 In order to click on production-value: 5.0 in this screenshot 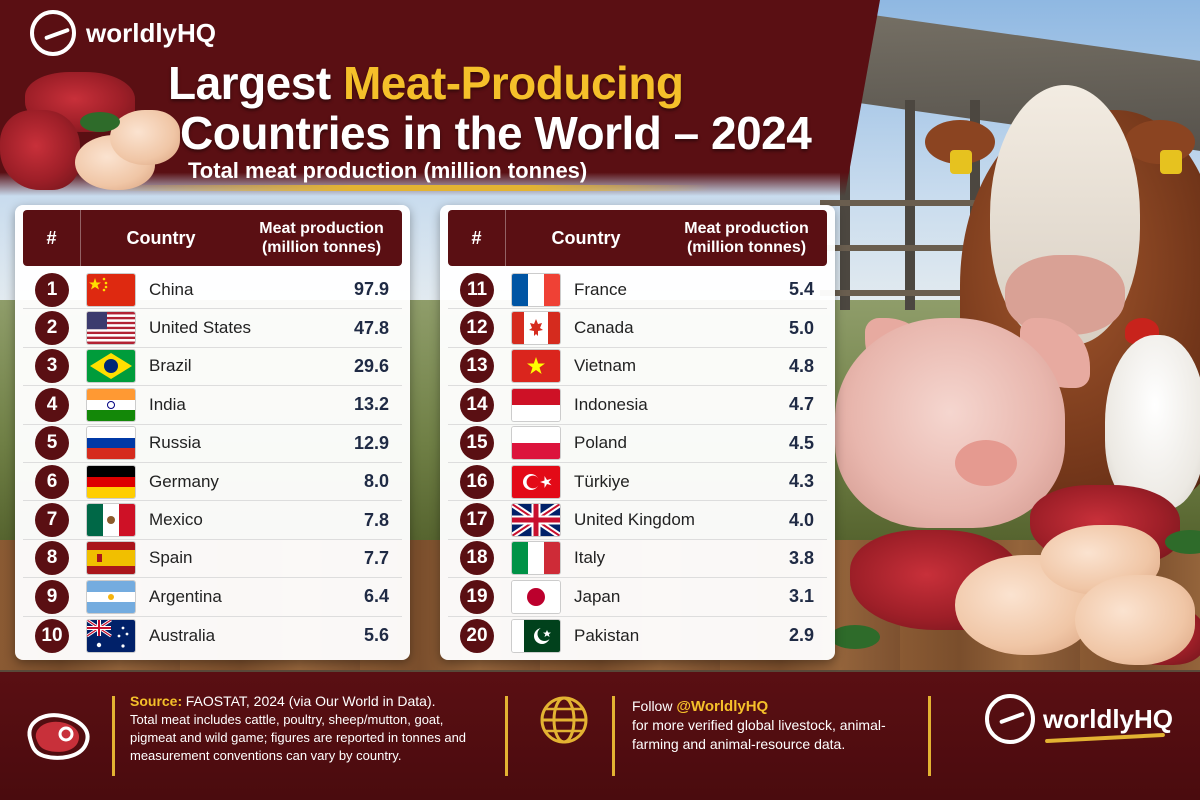, I will do `click(801, 327)`.